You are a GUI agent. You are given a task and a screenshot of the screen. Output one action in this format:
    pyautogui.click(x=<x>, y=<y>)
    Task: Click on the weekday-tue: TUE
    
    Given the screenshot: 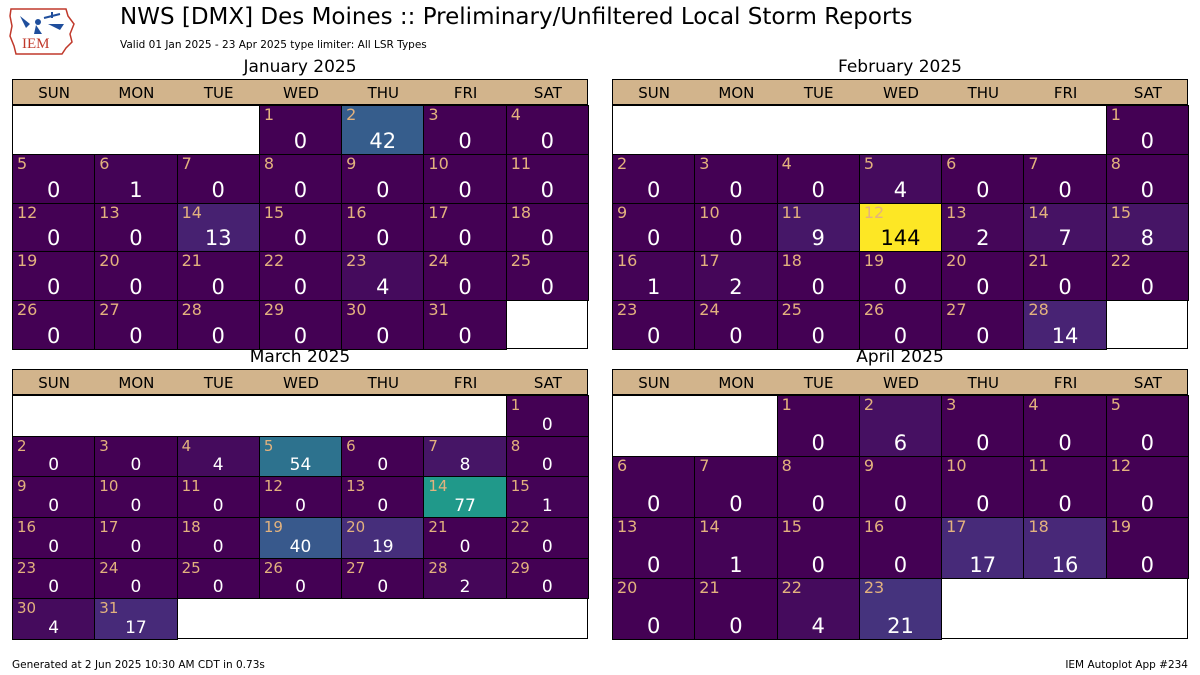 What is the action you would take?
    pyautogui.click(x=818, y=93)
    